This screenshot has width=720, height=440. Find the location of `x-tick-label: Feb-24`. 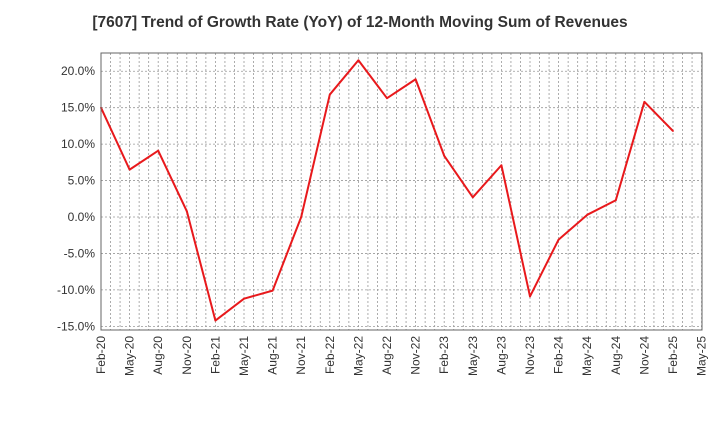

x-tick-label: Feb-24 is located at coordinates (559, 355).